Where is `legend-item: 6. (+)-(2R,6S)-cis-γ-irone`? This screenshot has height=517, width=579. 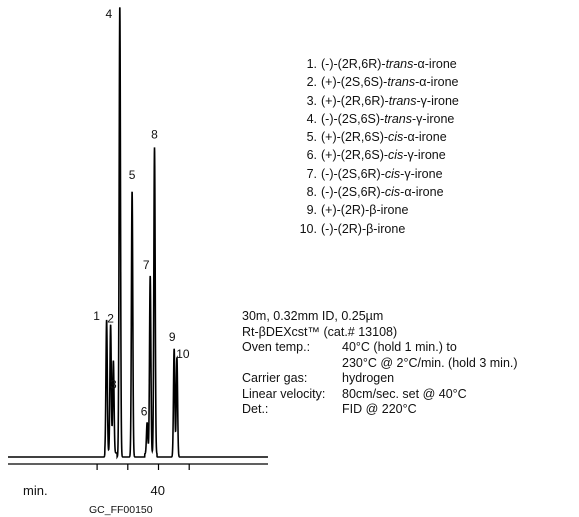
legend-item: 6. (+)-(2R,6S)-cis-γ-irone is located at coordinates (377, 155).